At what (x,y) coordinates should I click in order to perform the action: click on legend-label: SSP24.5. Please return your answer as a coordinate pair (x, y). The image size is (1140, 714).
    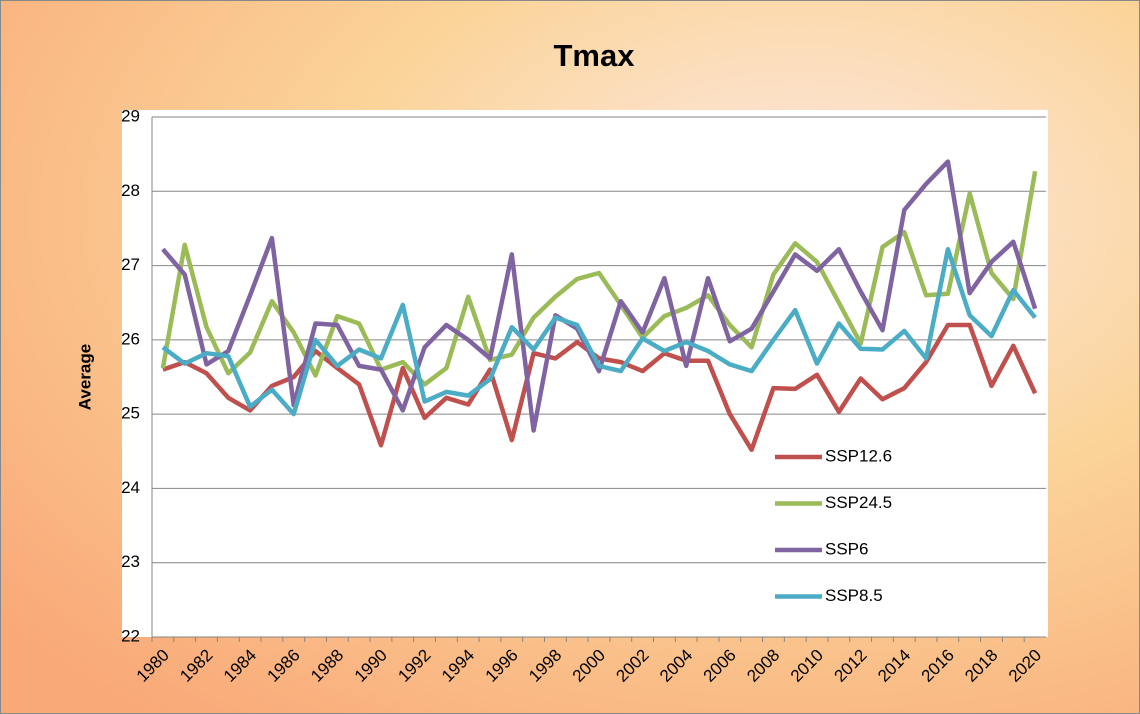
    Looking at the image, I should click on (858, 502).